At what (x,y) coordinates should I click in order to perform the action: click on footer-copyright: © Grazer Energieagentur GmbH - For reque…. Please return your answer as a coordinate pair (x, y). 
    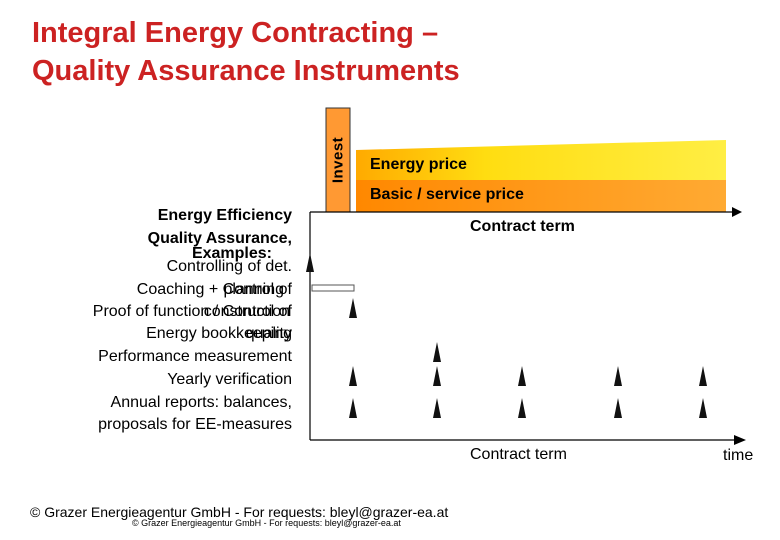
    Looking at the image, I should click on (239, 512).